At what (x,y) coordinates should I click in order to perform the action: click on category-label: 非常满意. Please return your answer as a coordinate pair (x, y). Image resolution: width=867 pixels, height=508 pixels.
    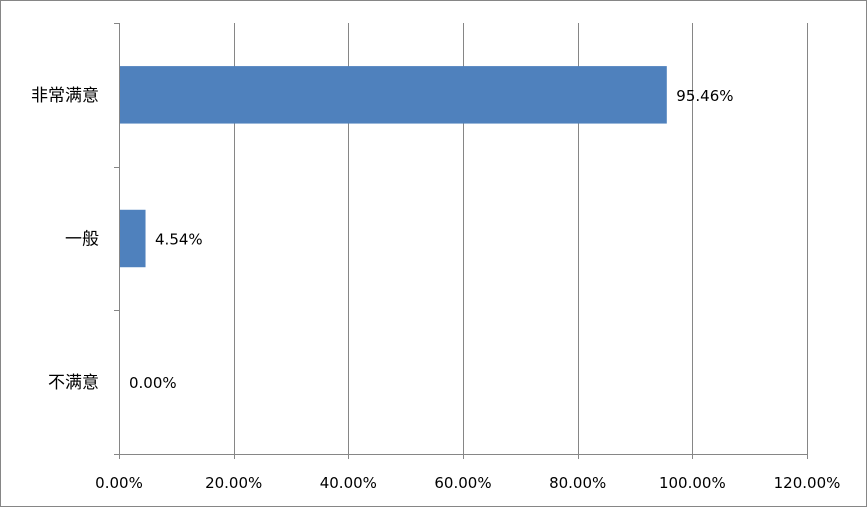
    Looking at the image, I should click on (65, 96).